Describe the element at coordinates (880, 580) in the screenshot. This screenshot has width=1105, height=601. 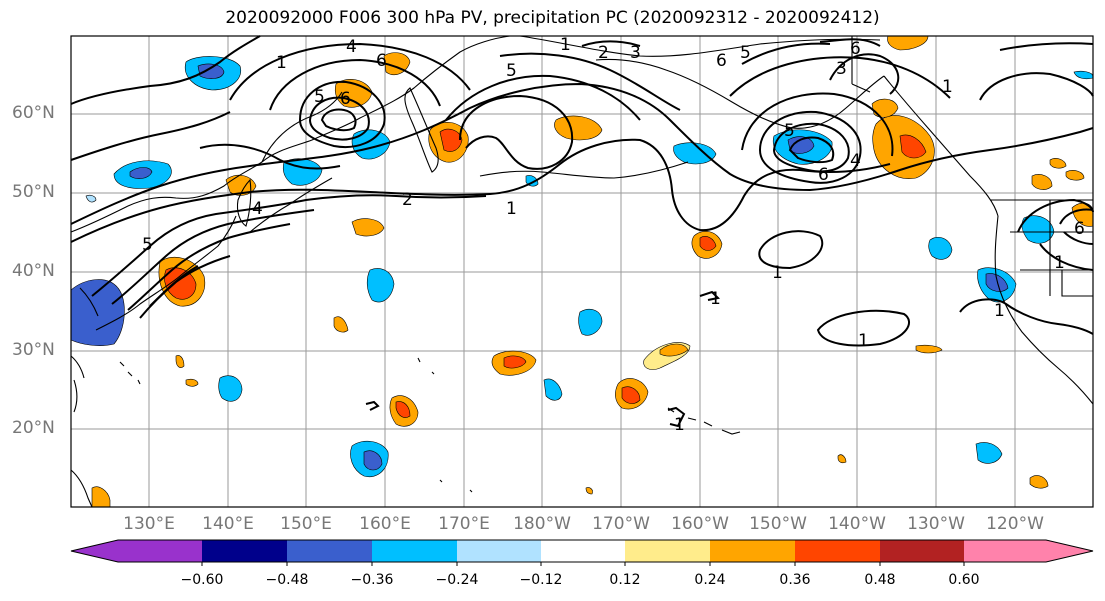
I see `colorbar-tick-label: 0.48` at that location.